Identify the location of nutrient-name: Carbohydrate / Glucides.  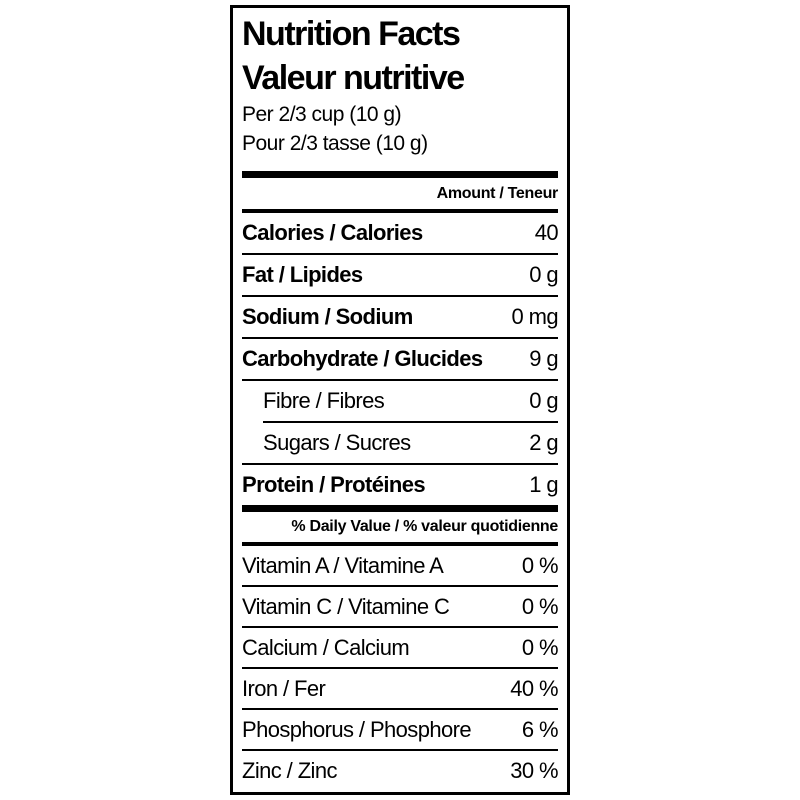
(362, 358).